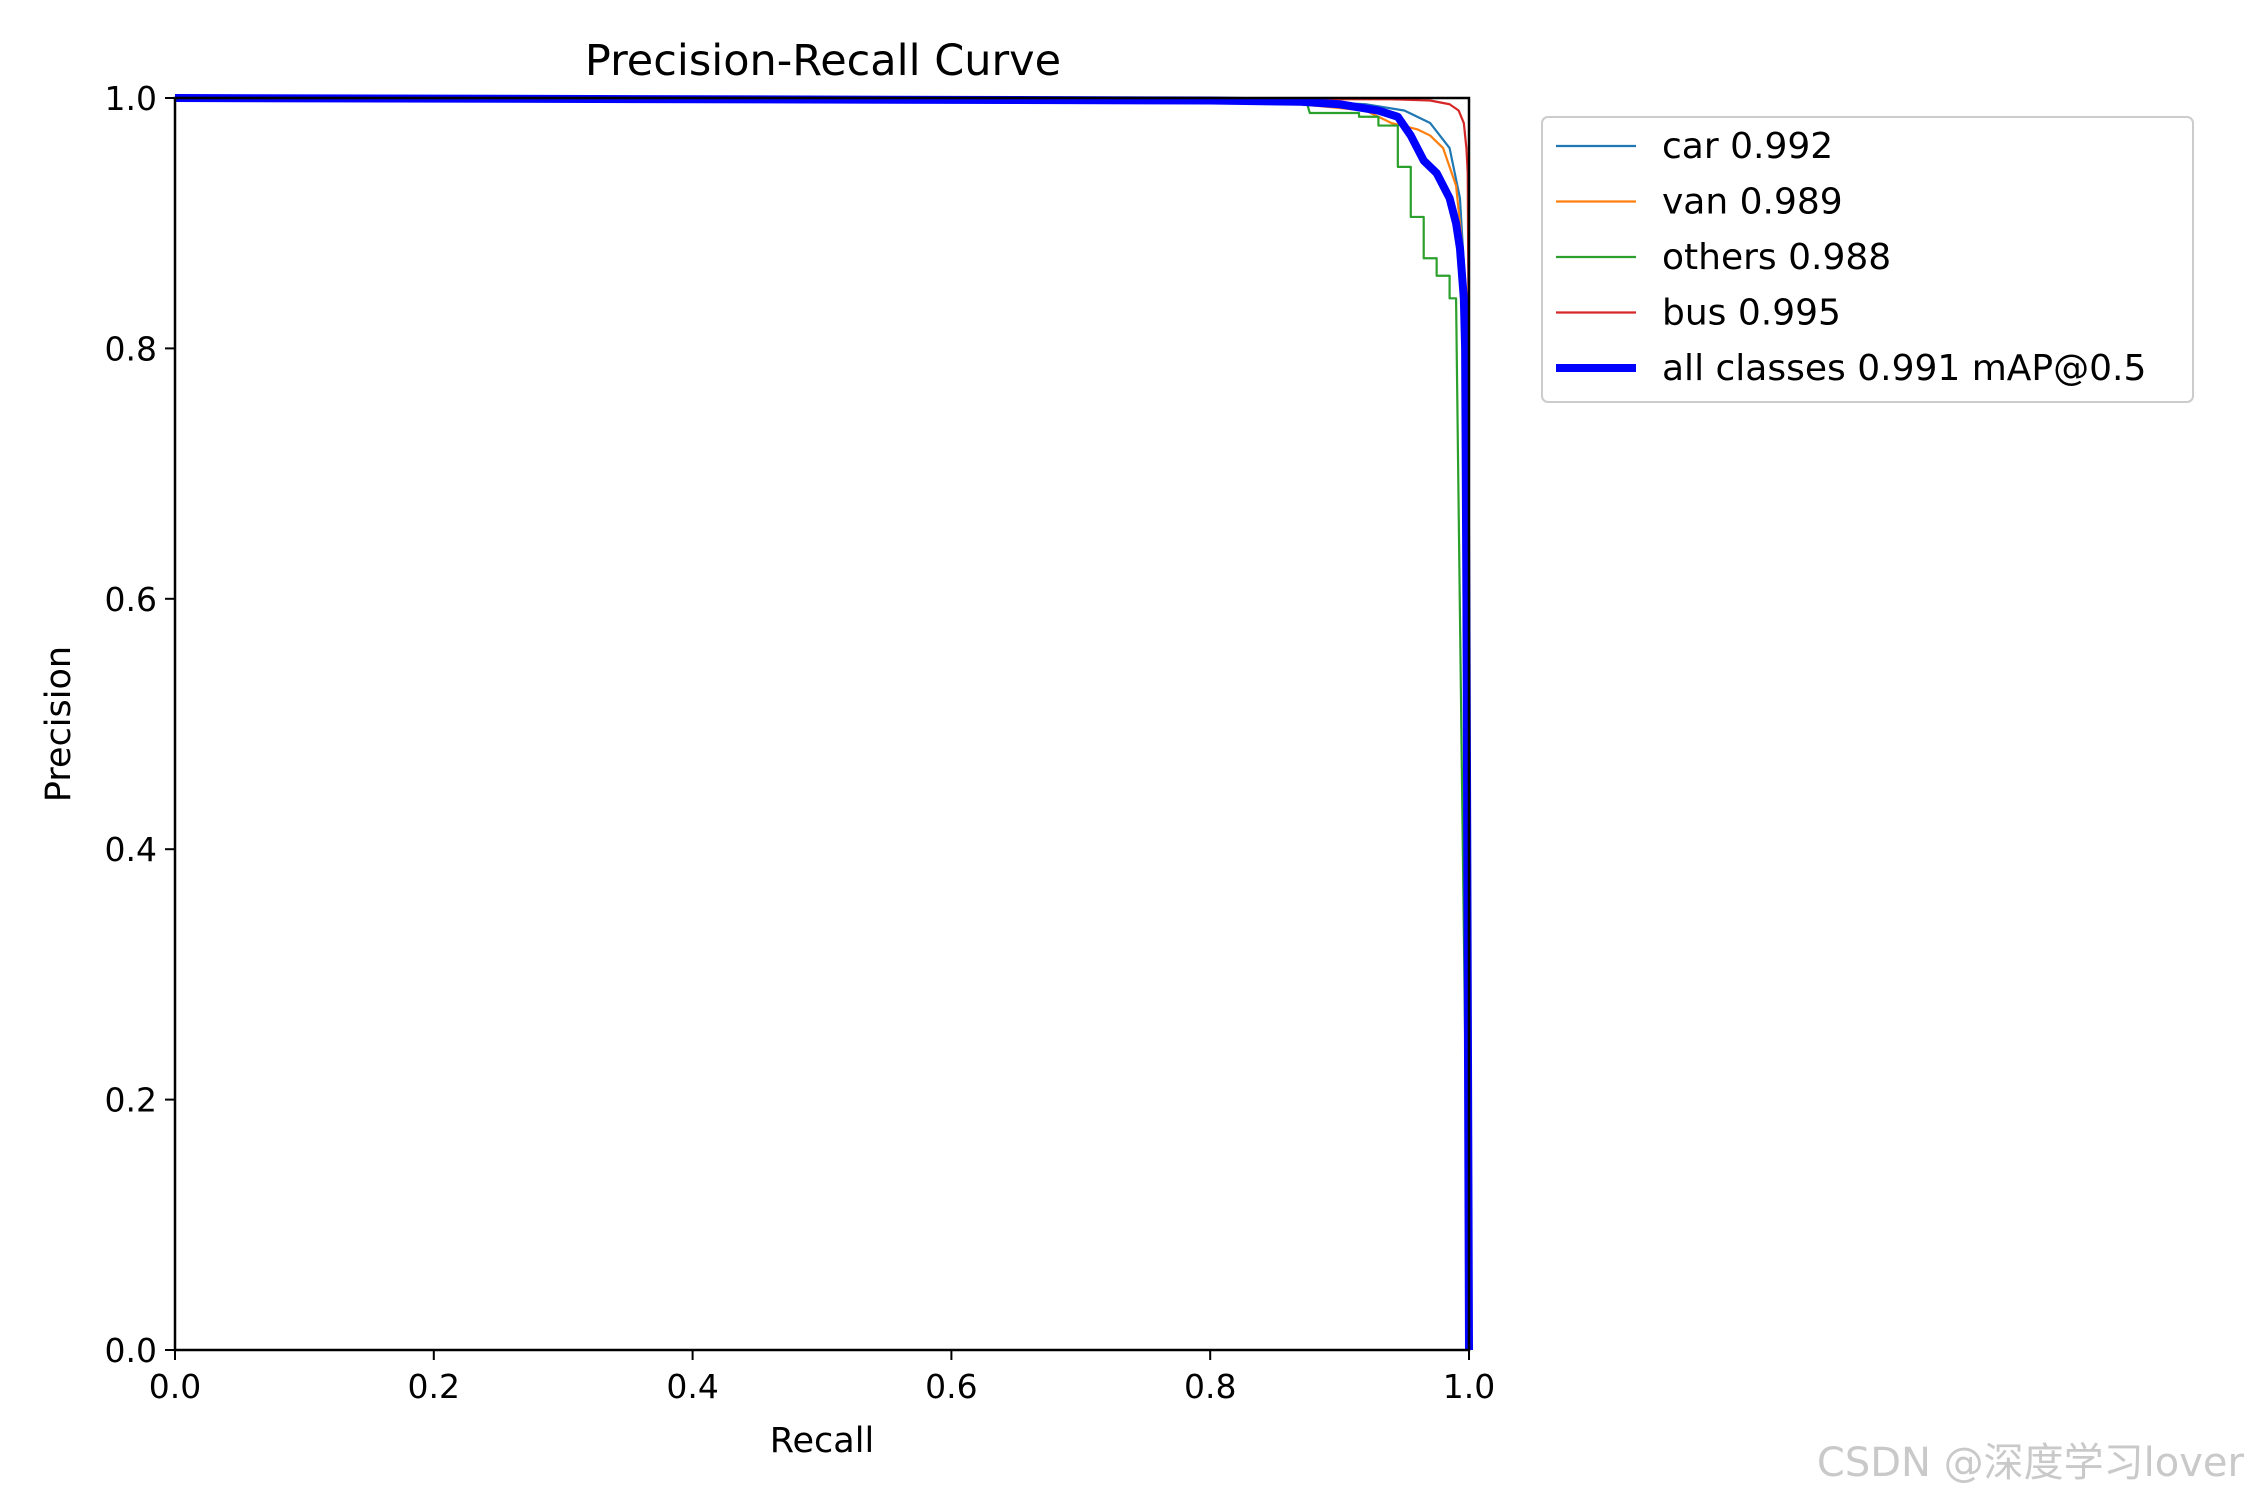  Describe the element at coordinates (1469, 1386) in the screenshot. I see `x-tick-label: 1.0` at that location.